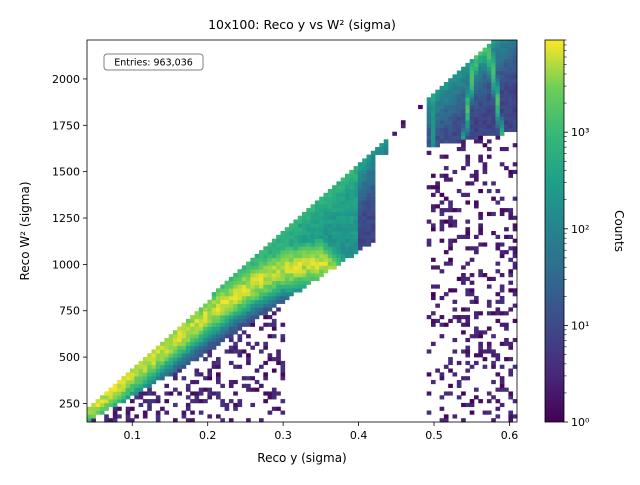  What do you see at coordinates (153, 63) in the screenshot?
I see `entries-annotation: Entries: 963,036` at bounding box center [153, 63].